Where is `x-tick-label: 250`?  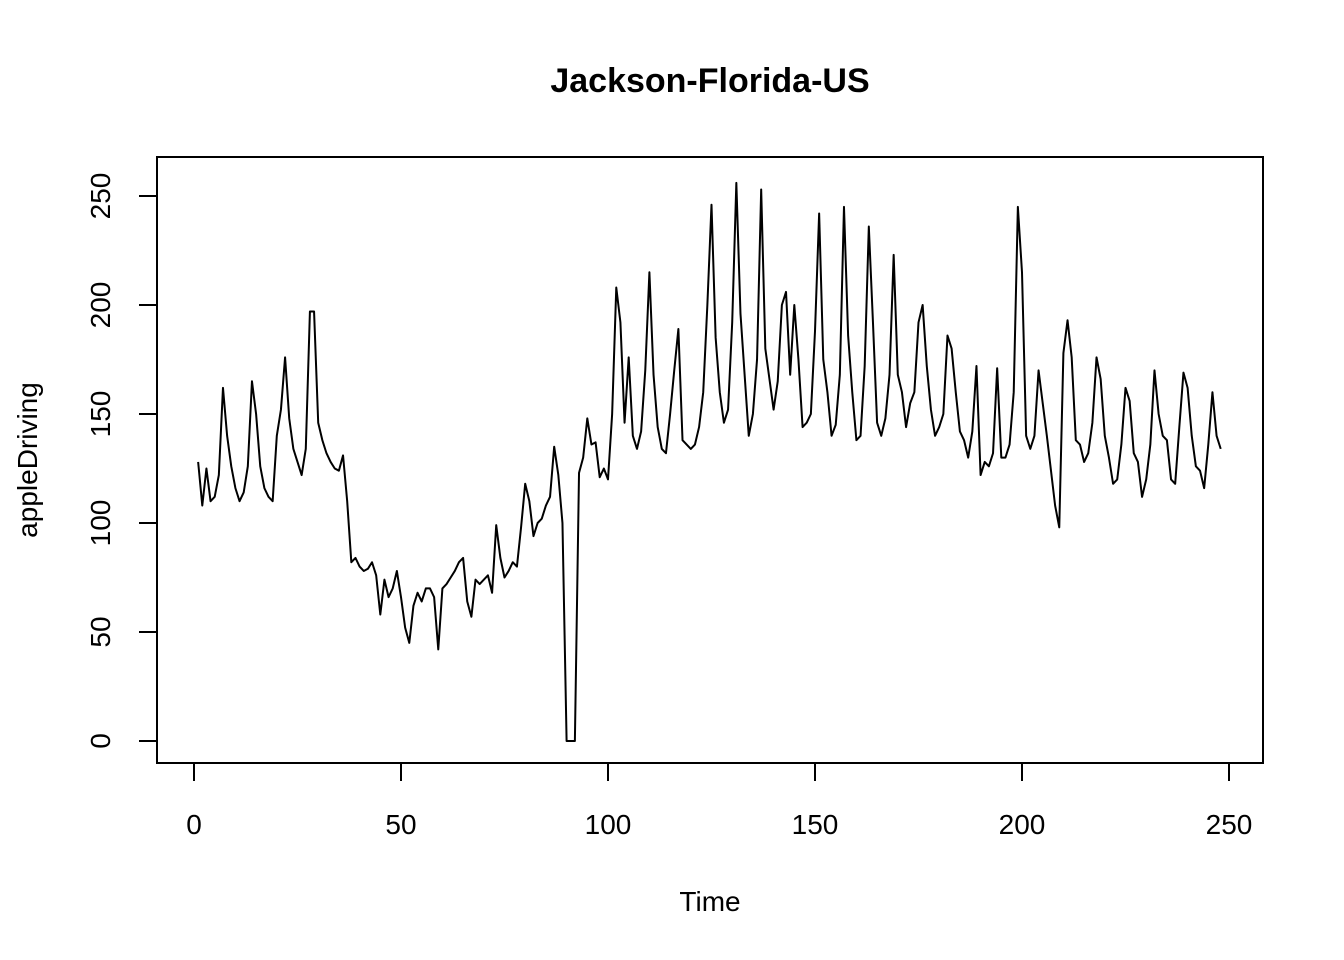
x-tick-label: 250 is located at coordinates (1229, 824).